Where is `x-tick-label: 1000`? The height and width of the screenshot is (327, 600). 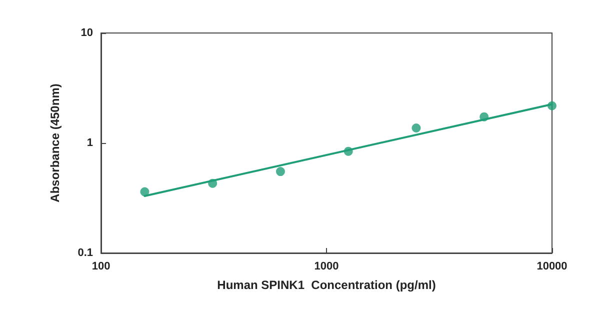 x-tick-label: 1000 is located at coordinates (326, 266).